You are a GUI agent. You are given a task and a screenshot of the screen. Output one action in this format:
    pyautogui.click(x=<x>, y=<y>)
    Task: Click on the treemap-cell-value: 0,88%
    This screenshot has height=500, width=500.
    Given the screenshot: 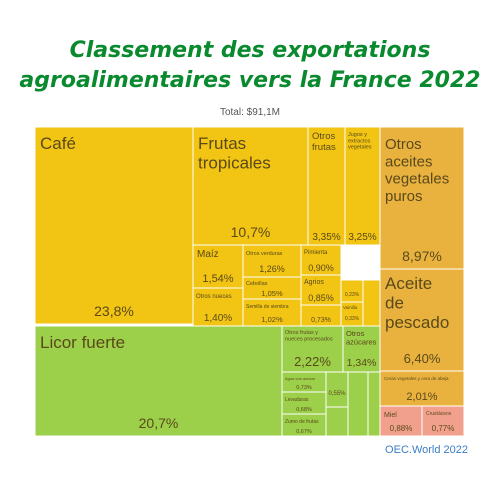 What is the action you would take?
    pyautogui.click(x=401, y=428)
    